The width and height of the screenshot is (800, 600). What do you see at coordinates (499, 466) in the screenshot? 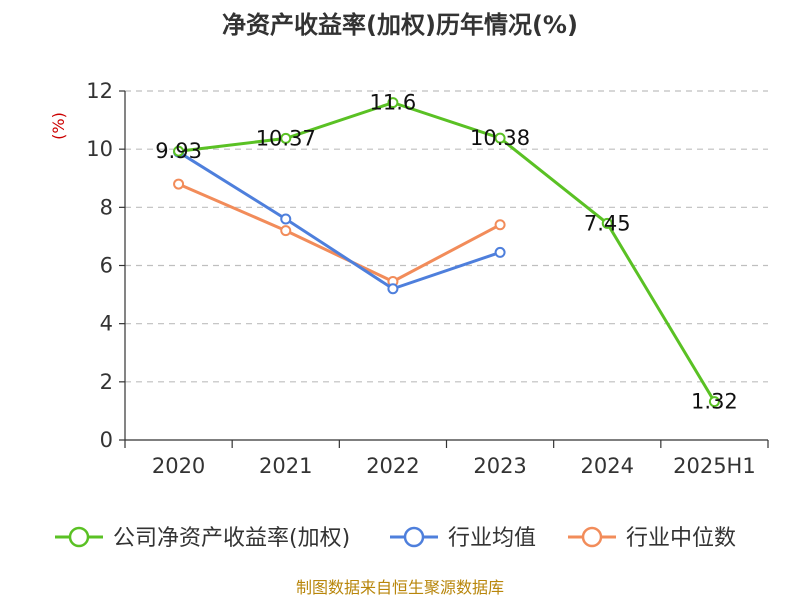
I see `x-tick-label: 2023` at bounding box center [499, 466].